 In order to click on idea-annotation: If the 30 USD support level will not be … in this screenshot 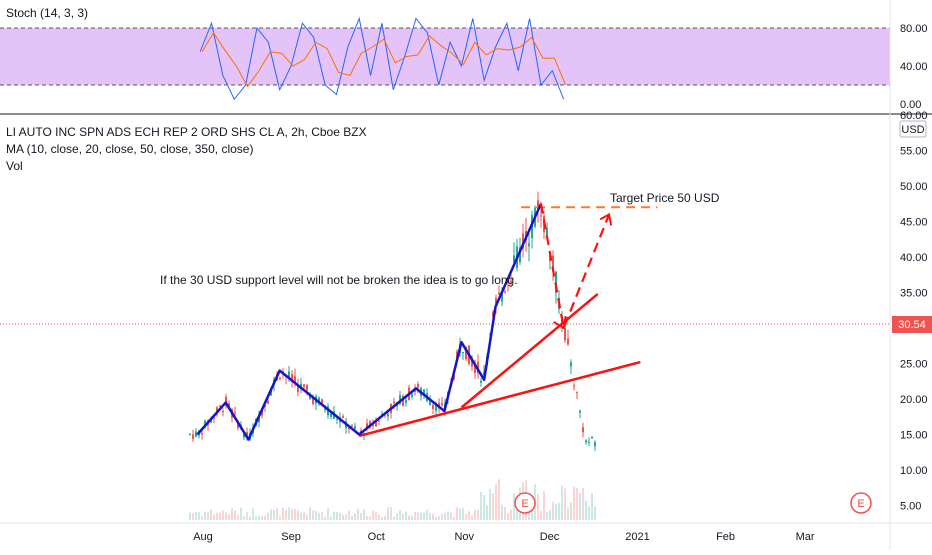, I will do `click(339, 280)`.